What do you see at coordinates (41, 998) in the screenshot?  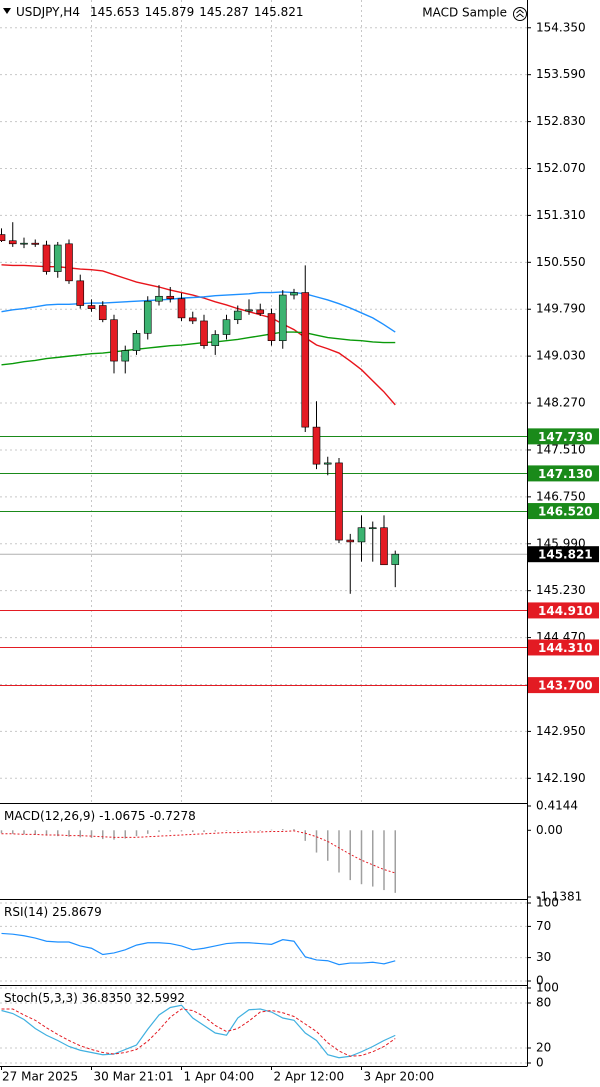 I see `stoch-title: Stoch(5,3,3)` at bounding box center [41, 998].